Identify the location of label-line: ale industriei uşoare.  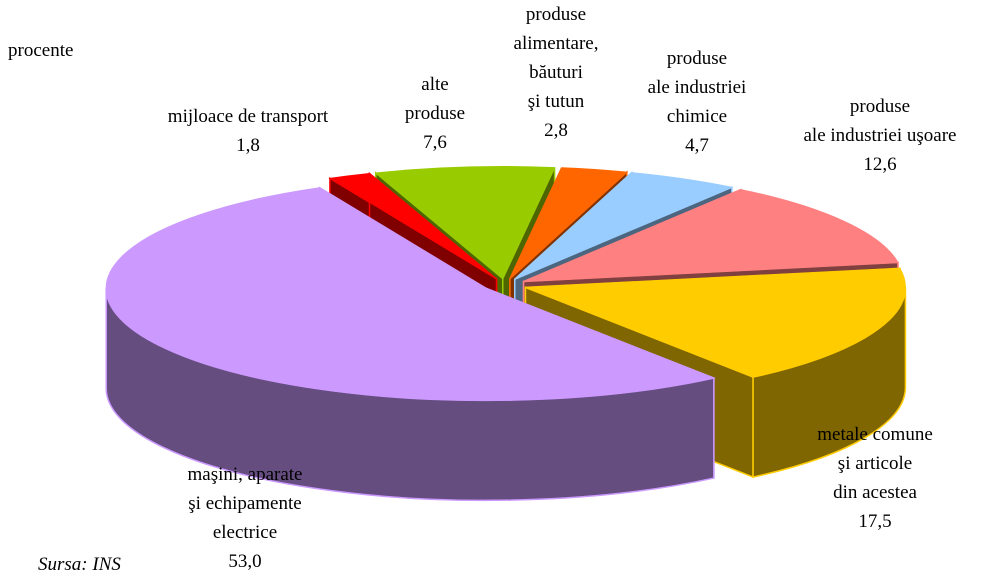
(879, 135).